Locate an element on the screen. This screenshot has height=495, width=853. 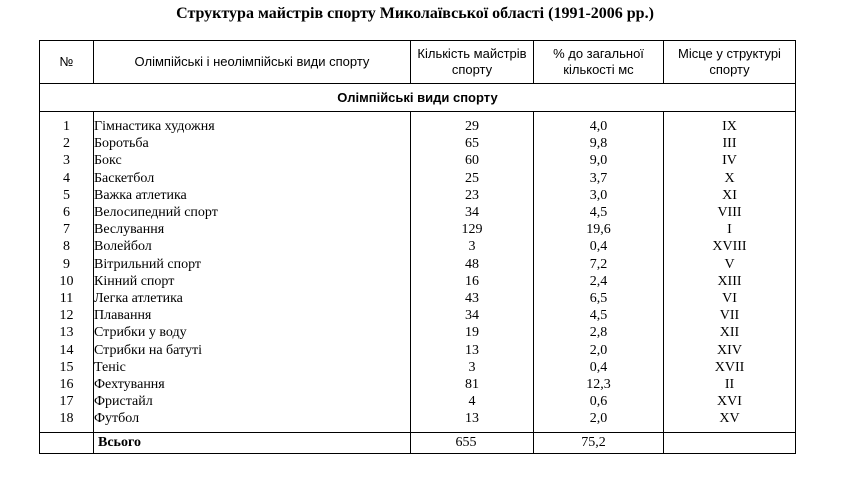
table-row: 2 Боротьба 65 9,8 III is located at coordinates (417, 144).